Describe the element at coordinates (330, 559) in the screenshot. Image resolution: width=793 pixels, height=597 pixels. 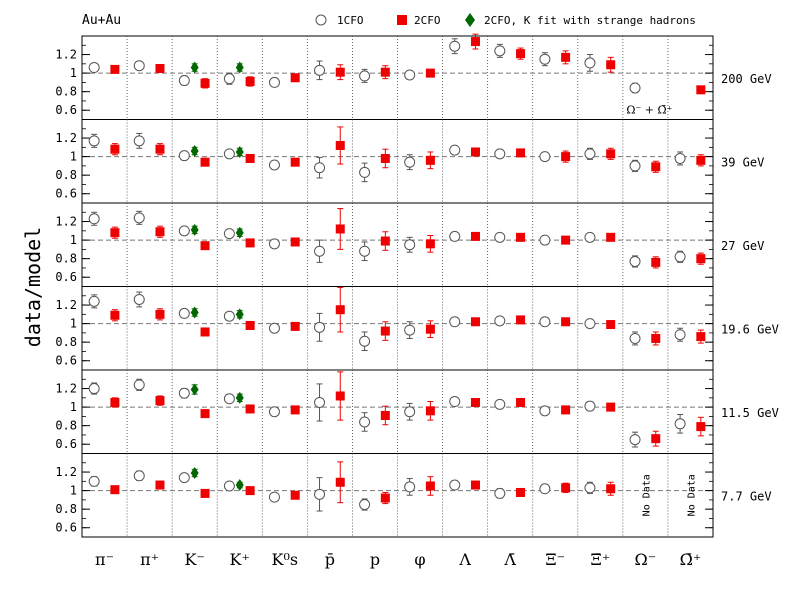
I see `x-tick-label: p̄` at that location.